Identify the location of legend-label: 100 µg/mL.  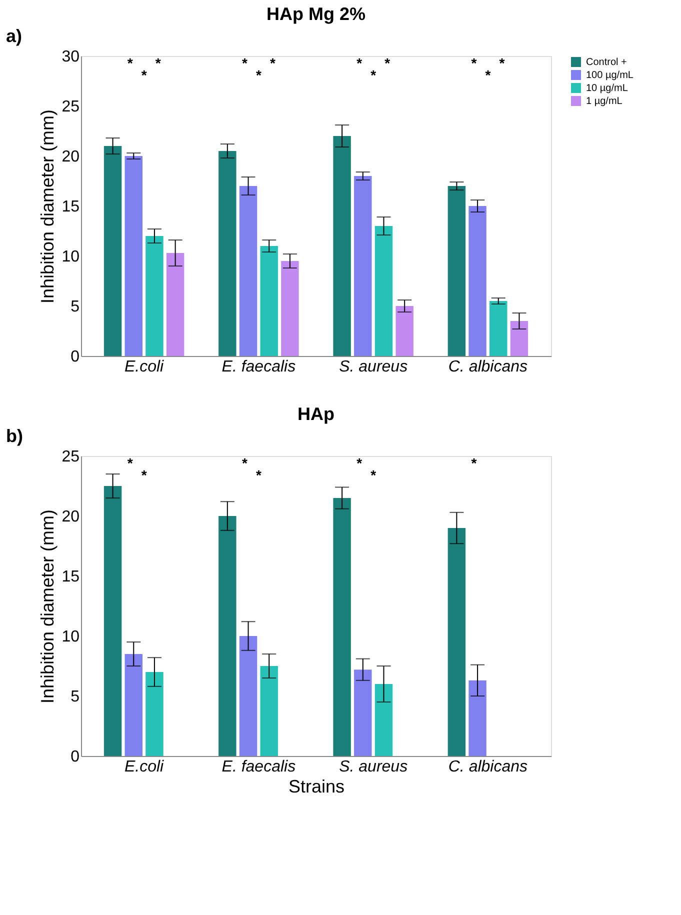
(610, 75).